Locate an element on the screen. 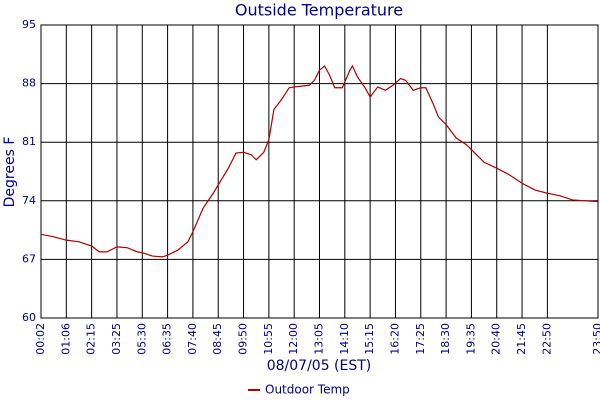 This screenshot has height=400, width=600. x-tick-label: 10:55 is located at coordinates (268, 339).